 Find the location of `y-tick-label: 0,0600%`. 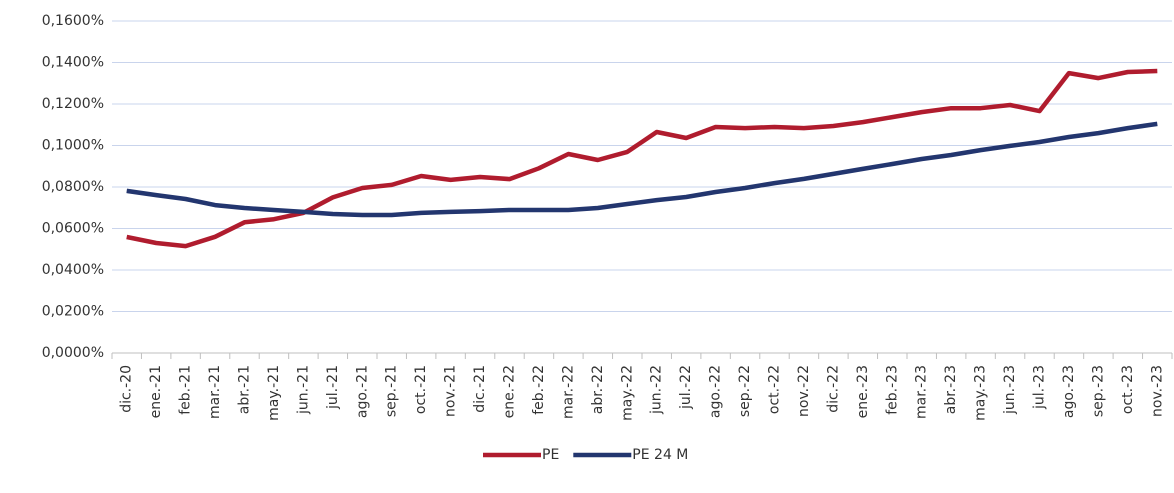

y-tick-label: 0,0600% is located at coordinates (73, 229).